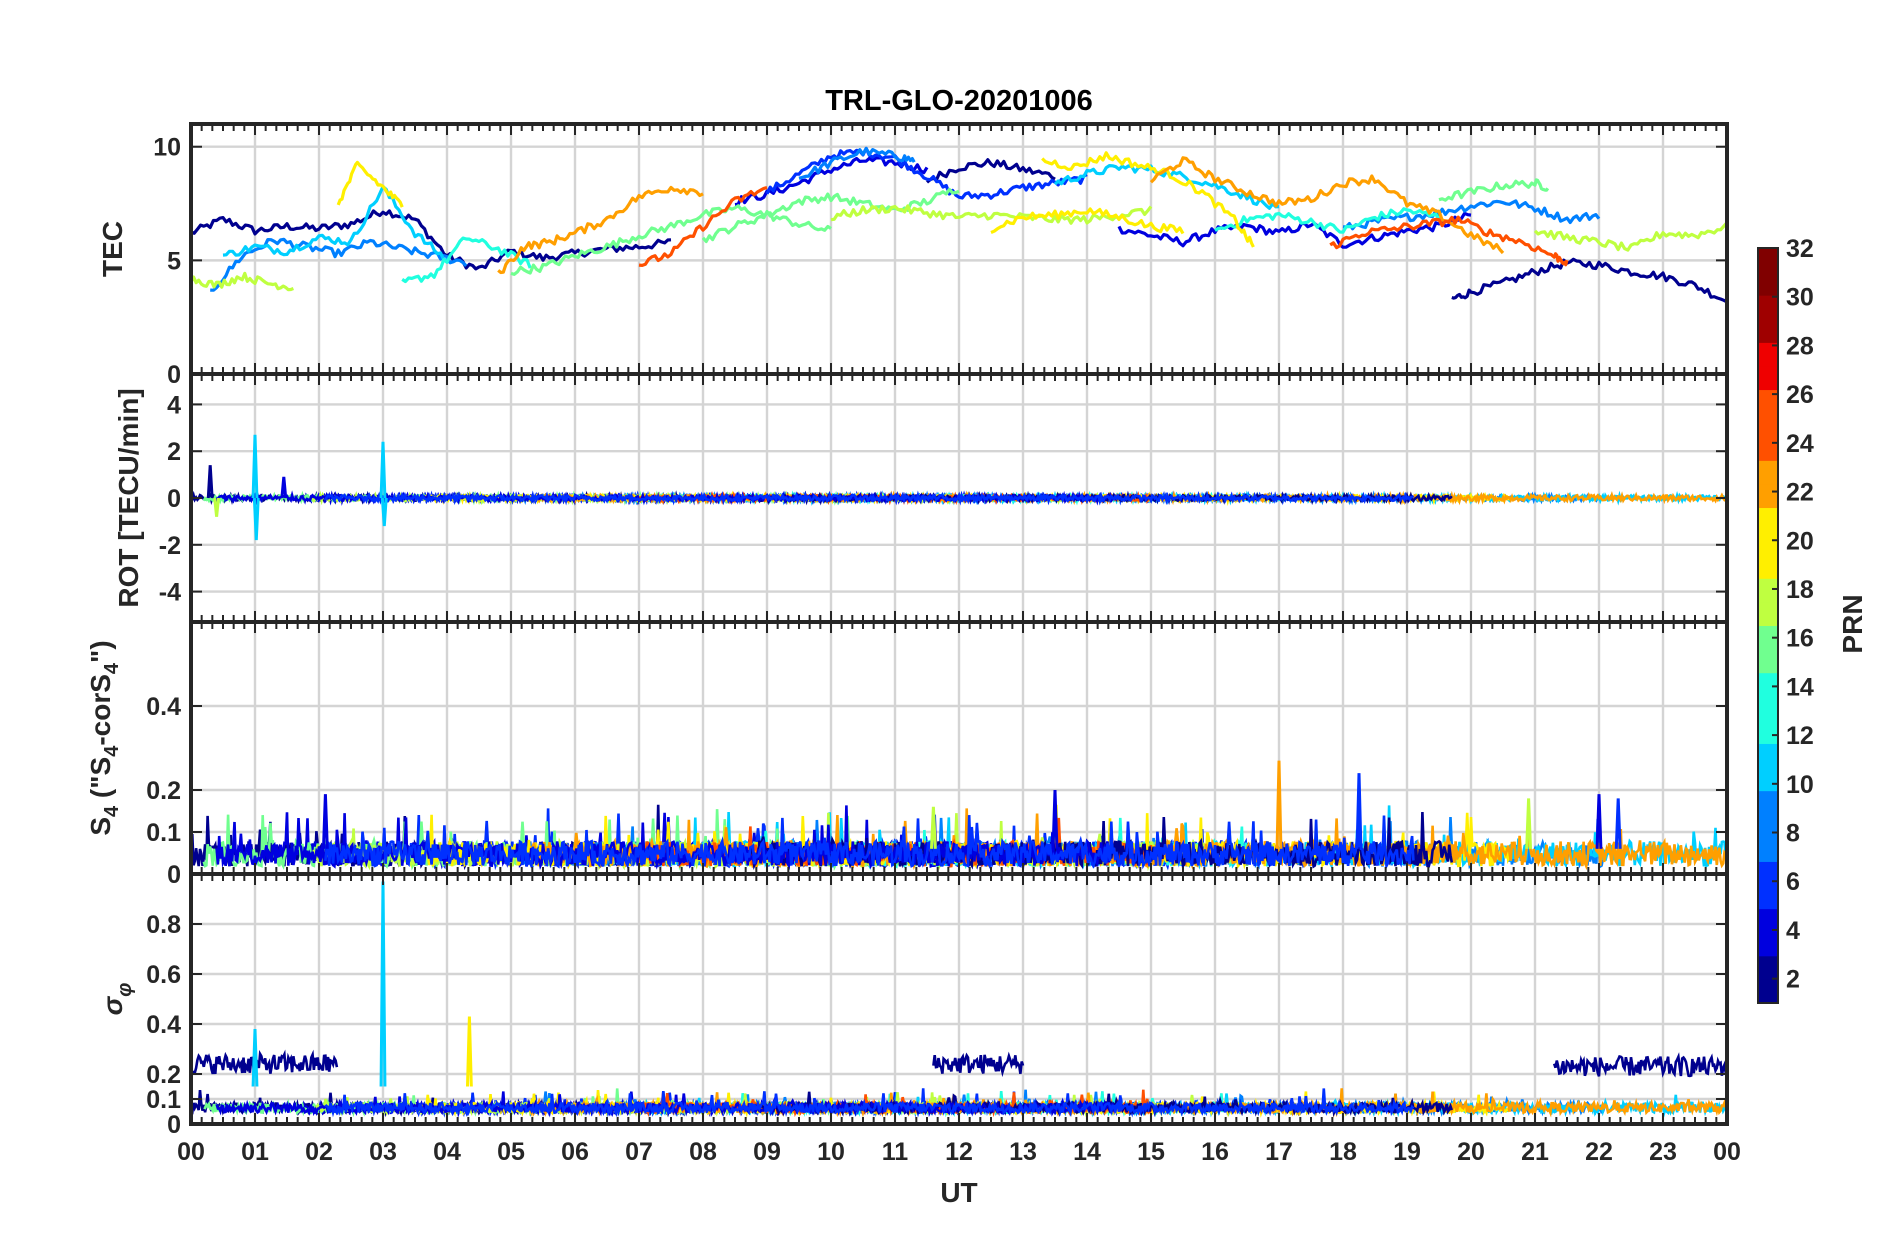 The width and height of the screenshot is (1902, 1236). Describe the element at coordinates (1793, 980) in the screenshot. I see `colorbar-tick-label: 2` at that location.